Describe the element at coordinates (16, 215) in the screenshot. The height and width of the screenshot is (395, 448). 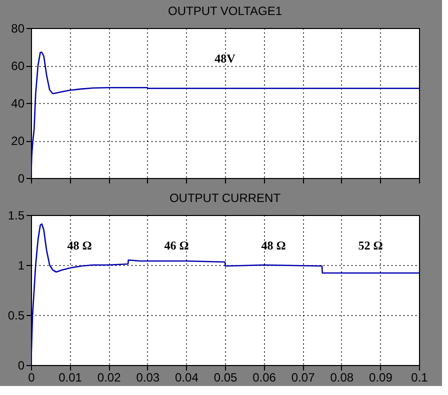
I see `y-tick-label: 1.5` at that location.